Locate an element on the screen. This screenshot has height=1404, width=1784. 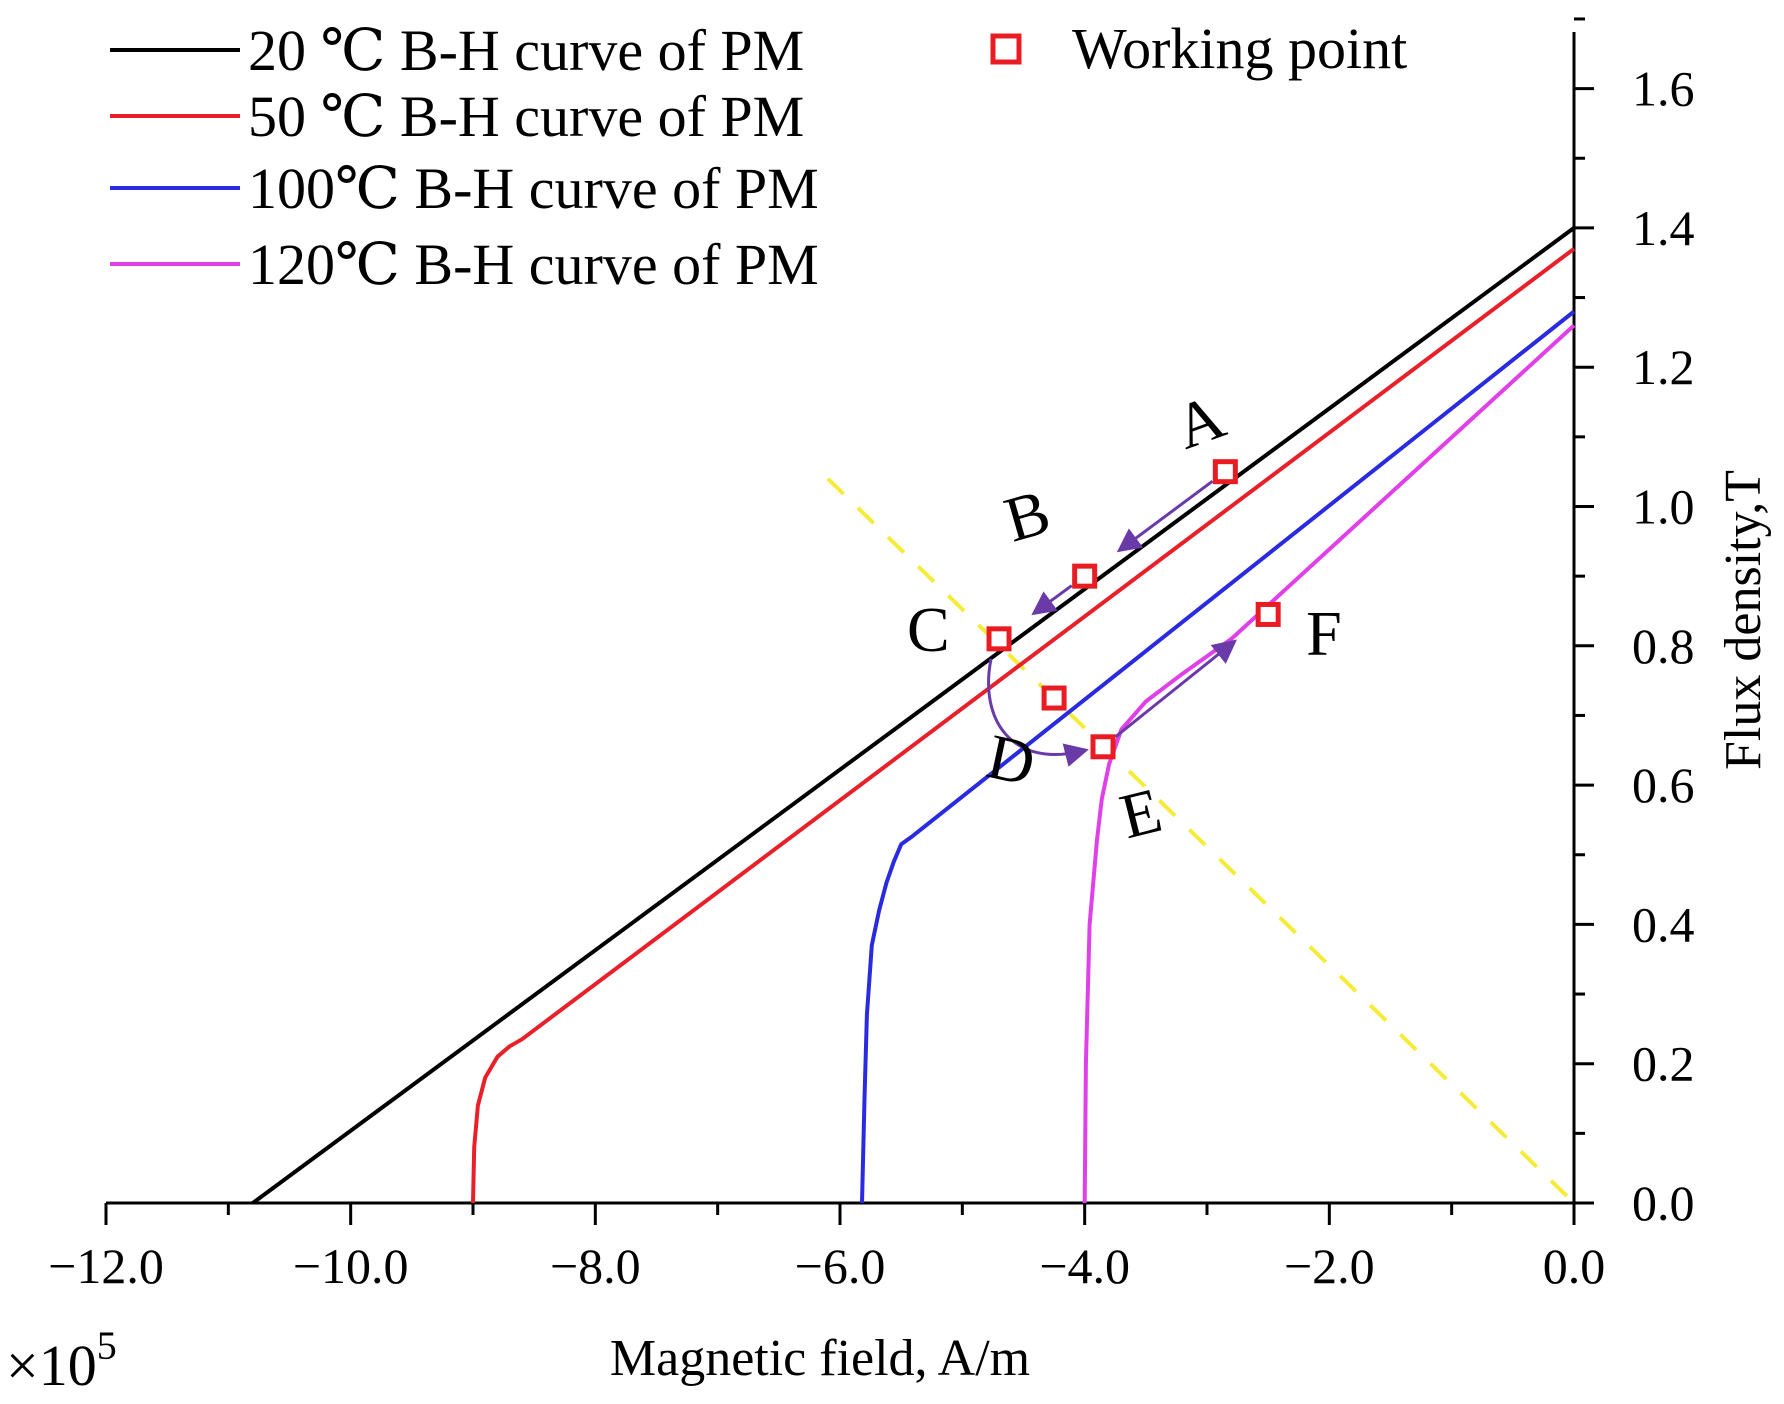
working-point-e is located at coordinates (1103, 747).